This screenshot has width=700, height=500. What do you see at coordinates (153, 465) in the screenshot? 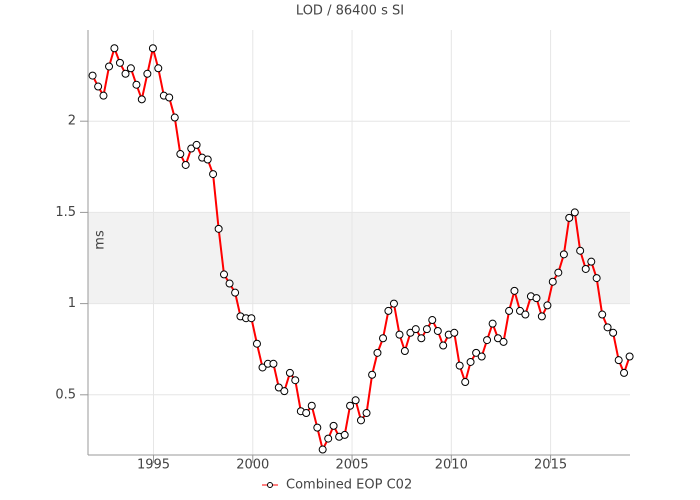
I see `x-tick-label: 1995` at bounding box center [153, 465].